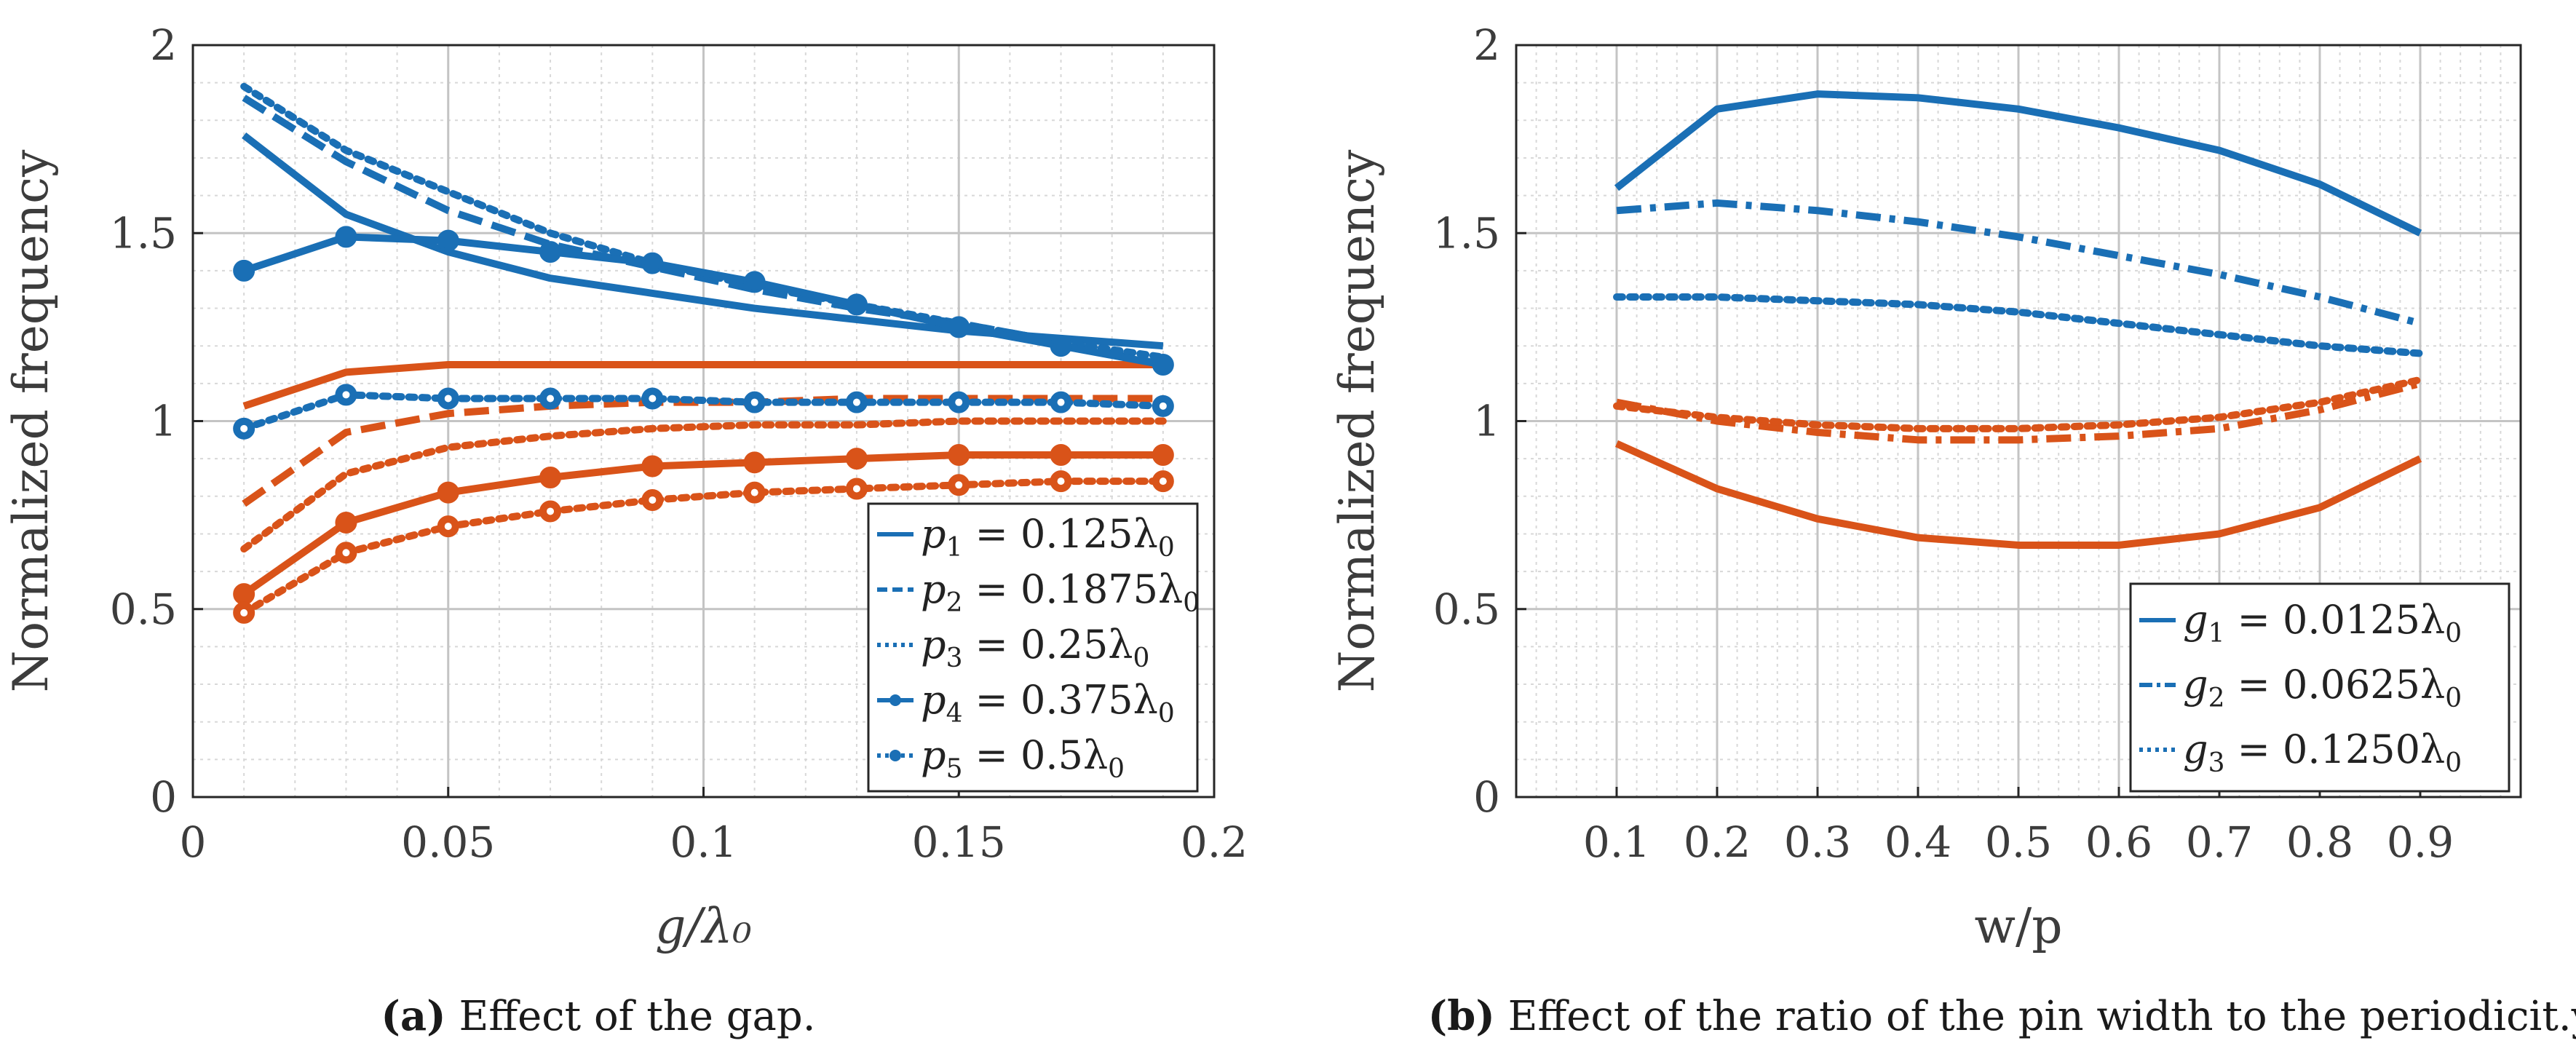 The image size is (2576, 1062). What do you see at coordinates (1486, 797) in the screenshot?
I see `y-tick-label: 0` at bounding box center [1486, 797].